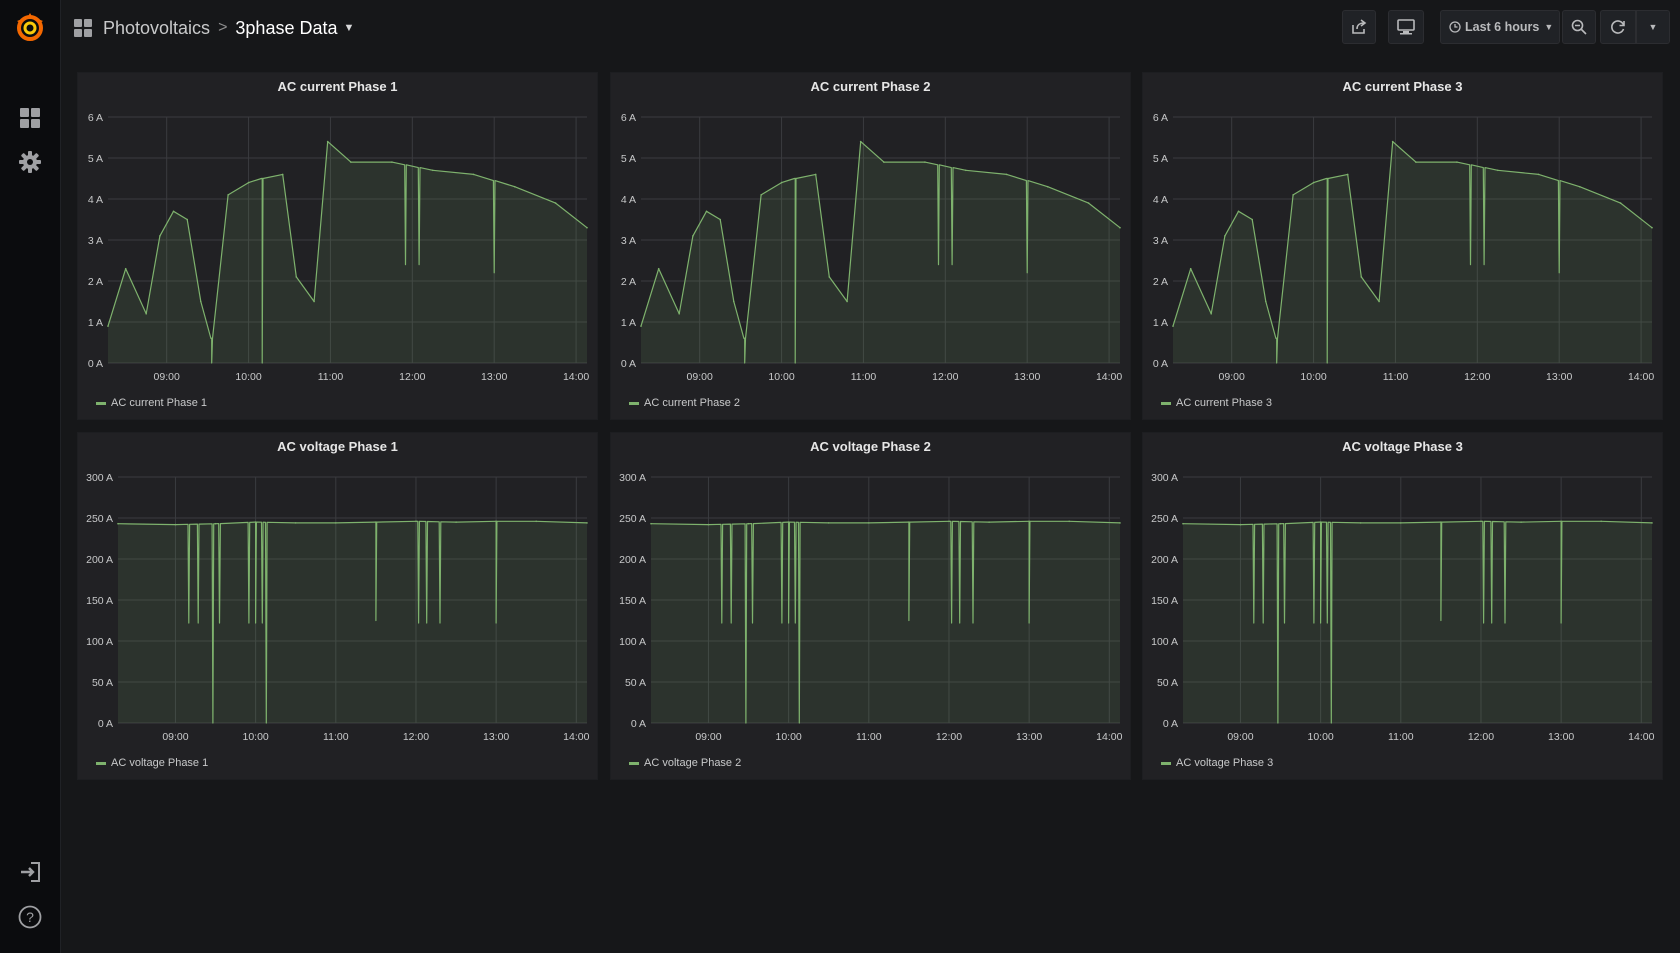  I want to click on x-tick-label: 09:00, so click(1240, 737).